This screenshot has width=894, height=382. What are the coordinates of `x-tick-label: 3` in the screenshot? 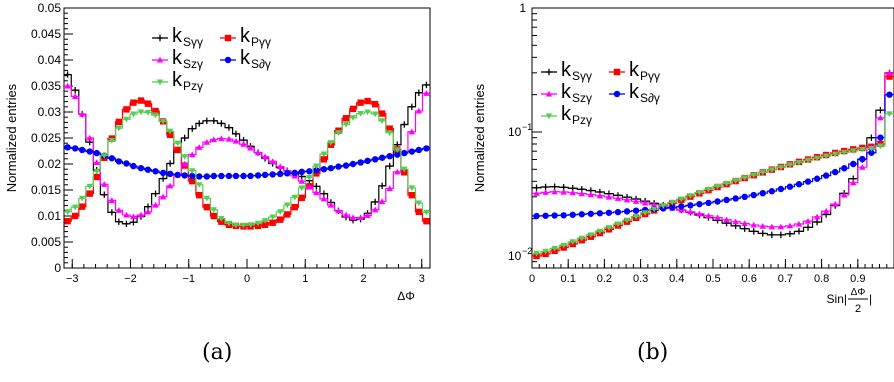 It's located at (422, 279).